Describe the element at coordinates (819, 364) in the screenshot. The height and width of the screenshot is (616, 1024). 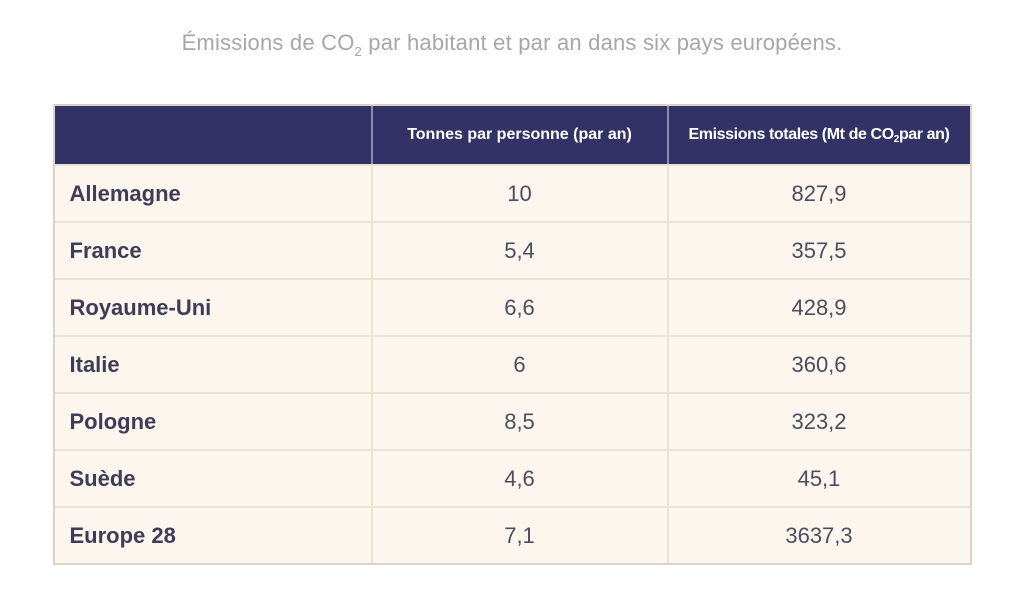
I see `total-cell: 360,6` at that location.